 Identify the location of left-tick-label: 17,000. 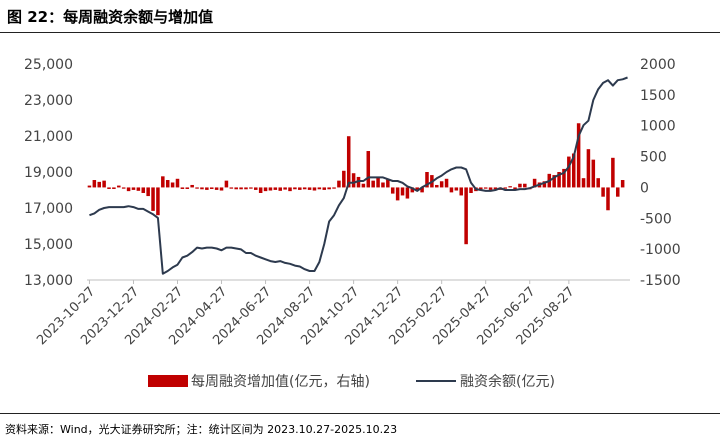
(48, 209).